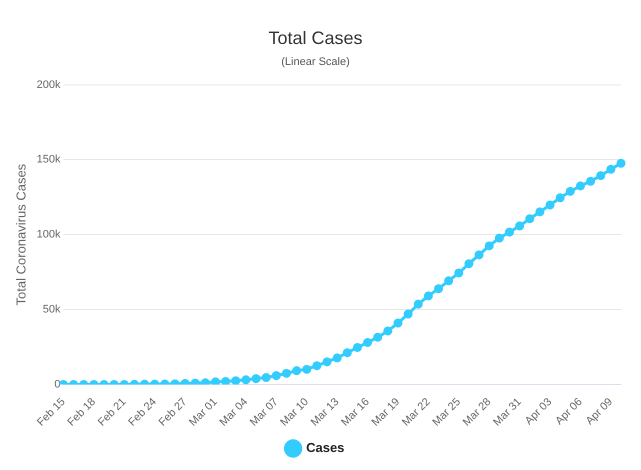 This screenshot has height=470, width=641. What do you see at coordinates (51, 412) in the screenshot?
I see `x-tick-label: Feb 15` at bounding box center [51, 412].